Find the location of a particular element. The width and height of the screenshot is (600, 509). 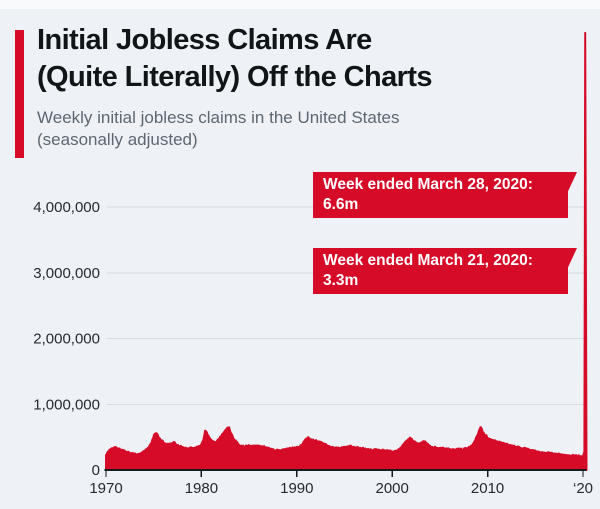

x-axis-label: 2010 is located at coordinates (487, 488).